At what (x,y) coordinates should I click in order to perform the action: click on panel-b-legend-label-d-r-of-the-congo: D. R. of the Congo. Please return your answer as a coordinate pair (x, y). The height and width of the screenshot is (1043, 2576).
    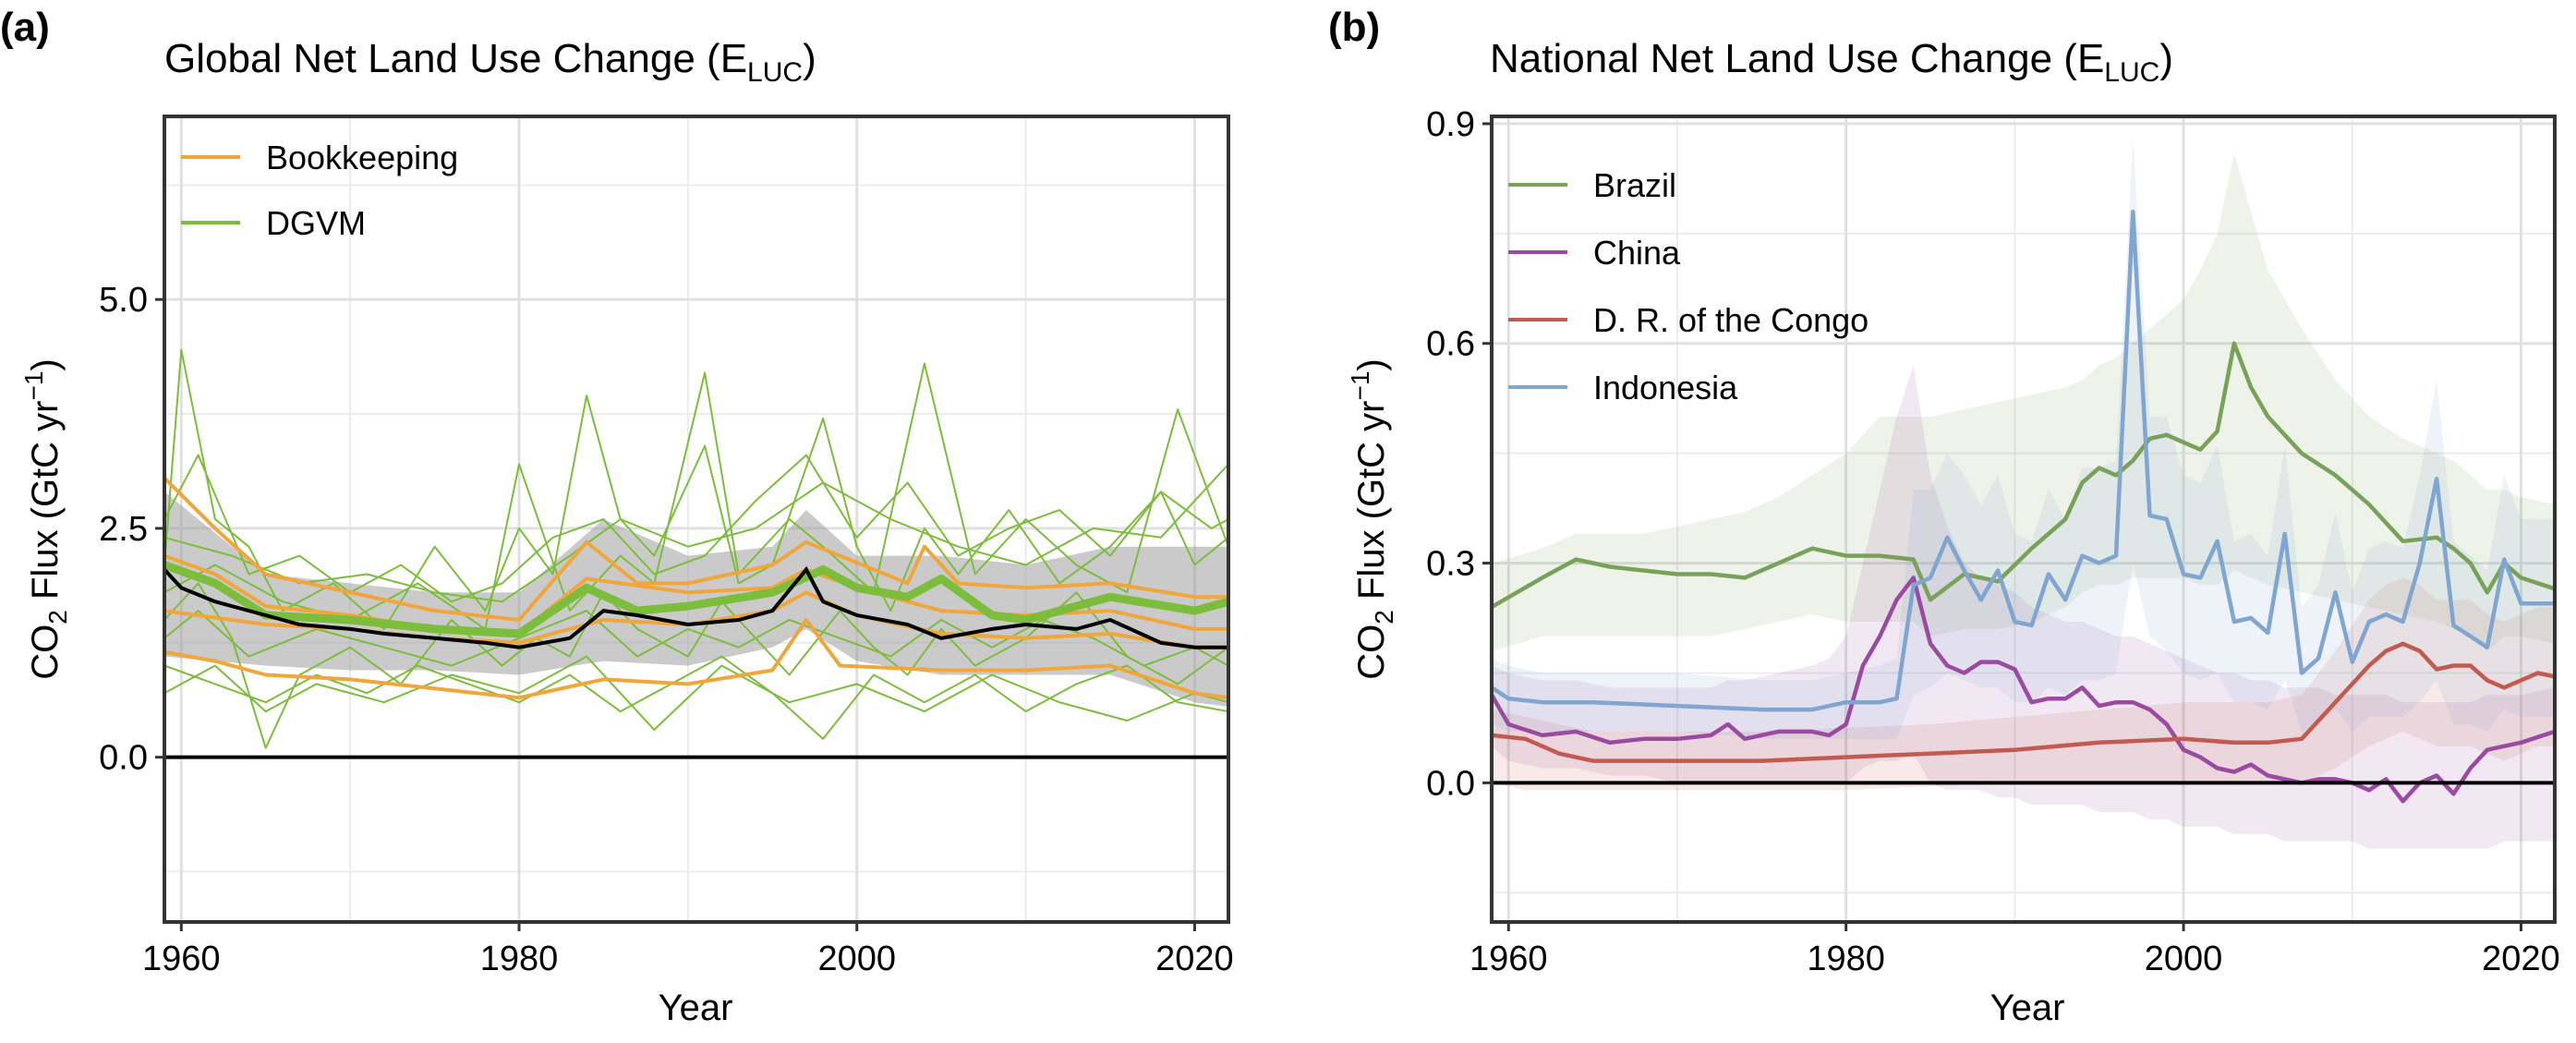
    Looking at the image, I should click on (1731, 320).